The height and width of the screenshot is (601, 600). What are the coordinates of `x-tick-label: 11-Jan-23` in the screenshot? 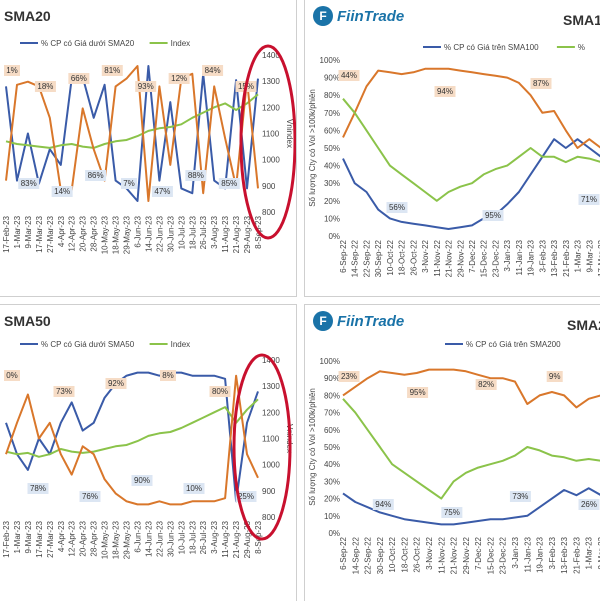 It's located at (527, 554).